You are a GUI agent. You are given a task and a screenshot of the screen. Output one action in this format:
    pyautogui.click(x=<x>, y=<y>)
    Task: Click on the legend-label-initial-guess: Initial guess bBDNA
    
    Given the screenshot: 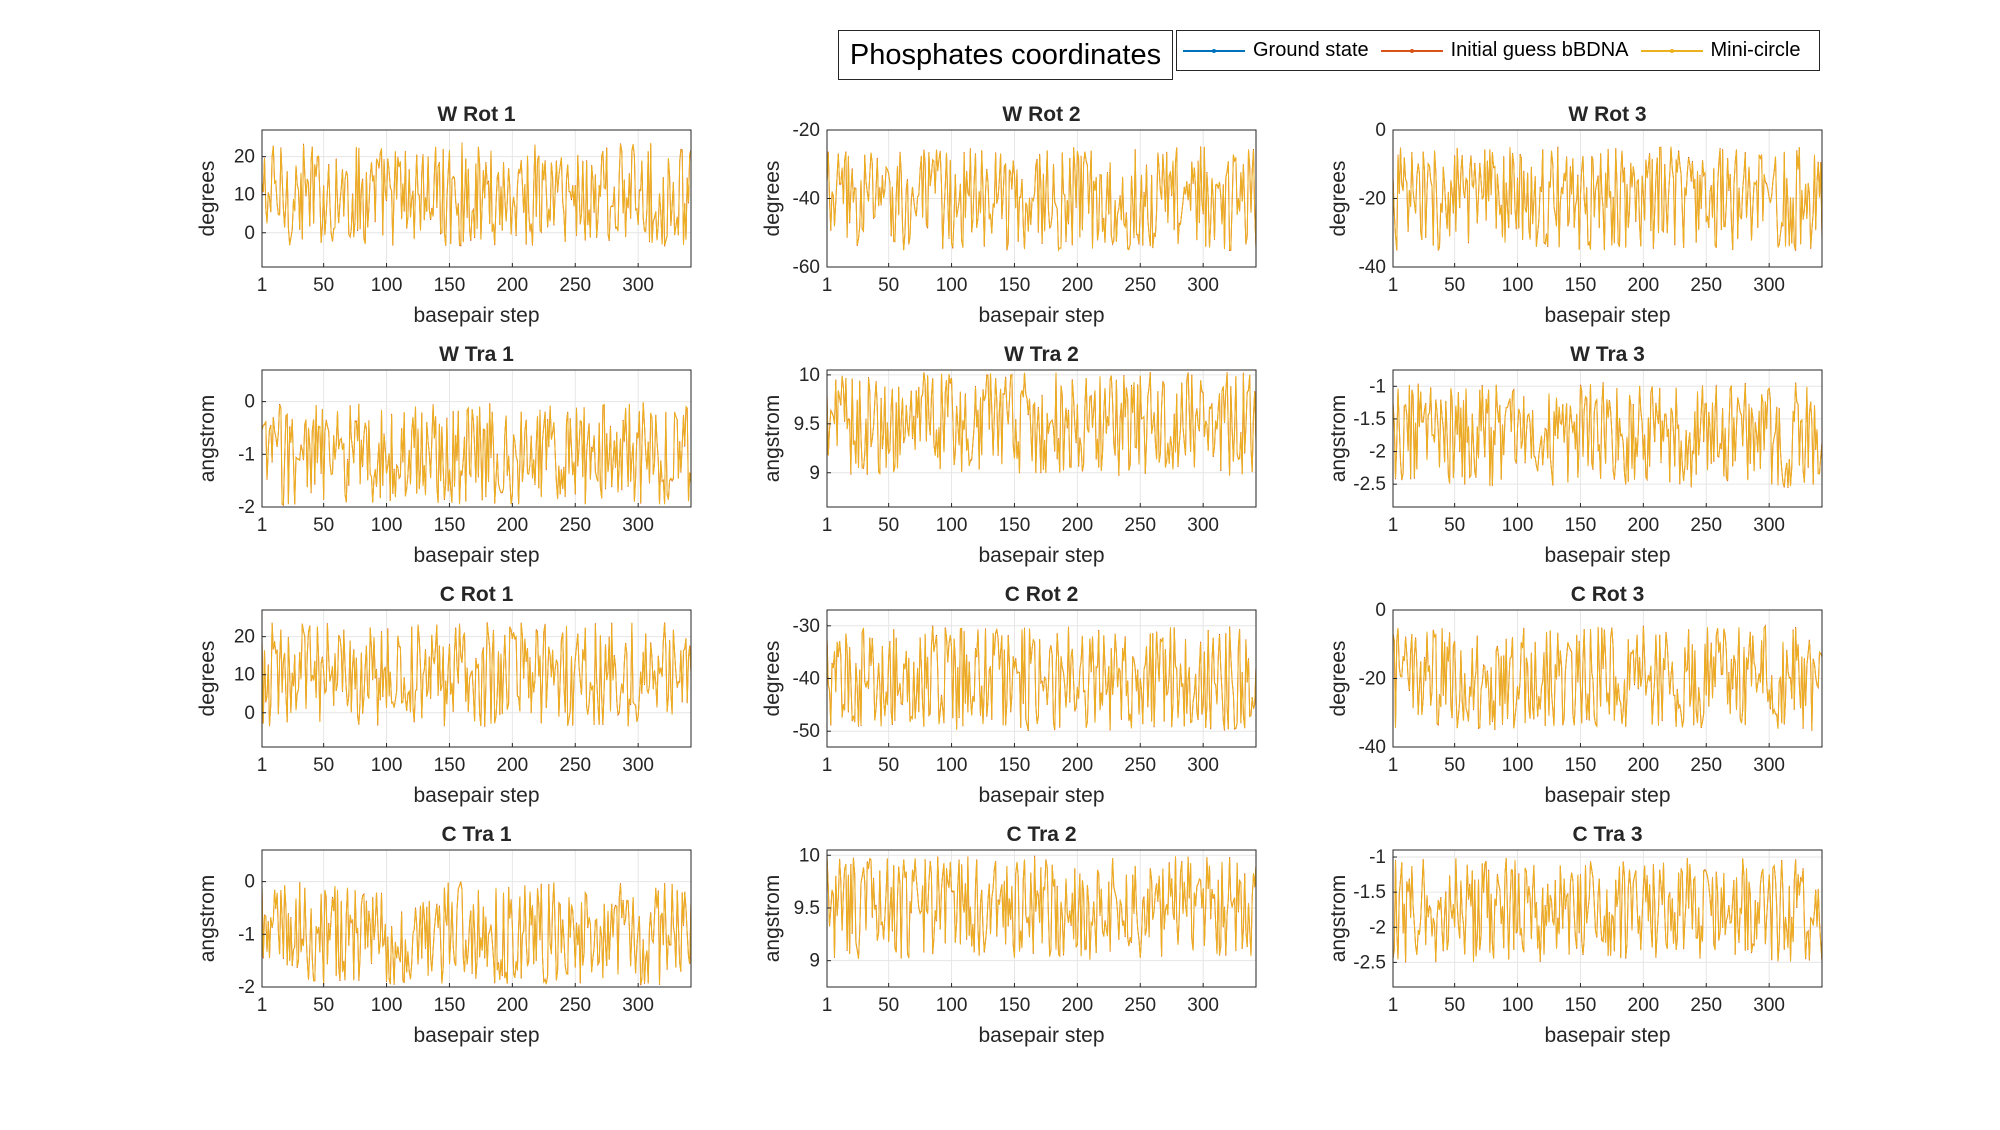 What is the action you would take?
    pyautogui.click(x=1539, y=50)
    